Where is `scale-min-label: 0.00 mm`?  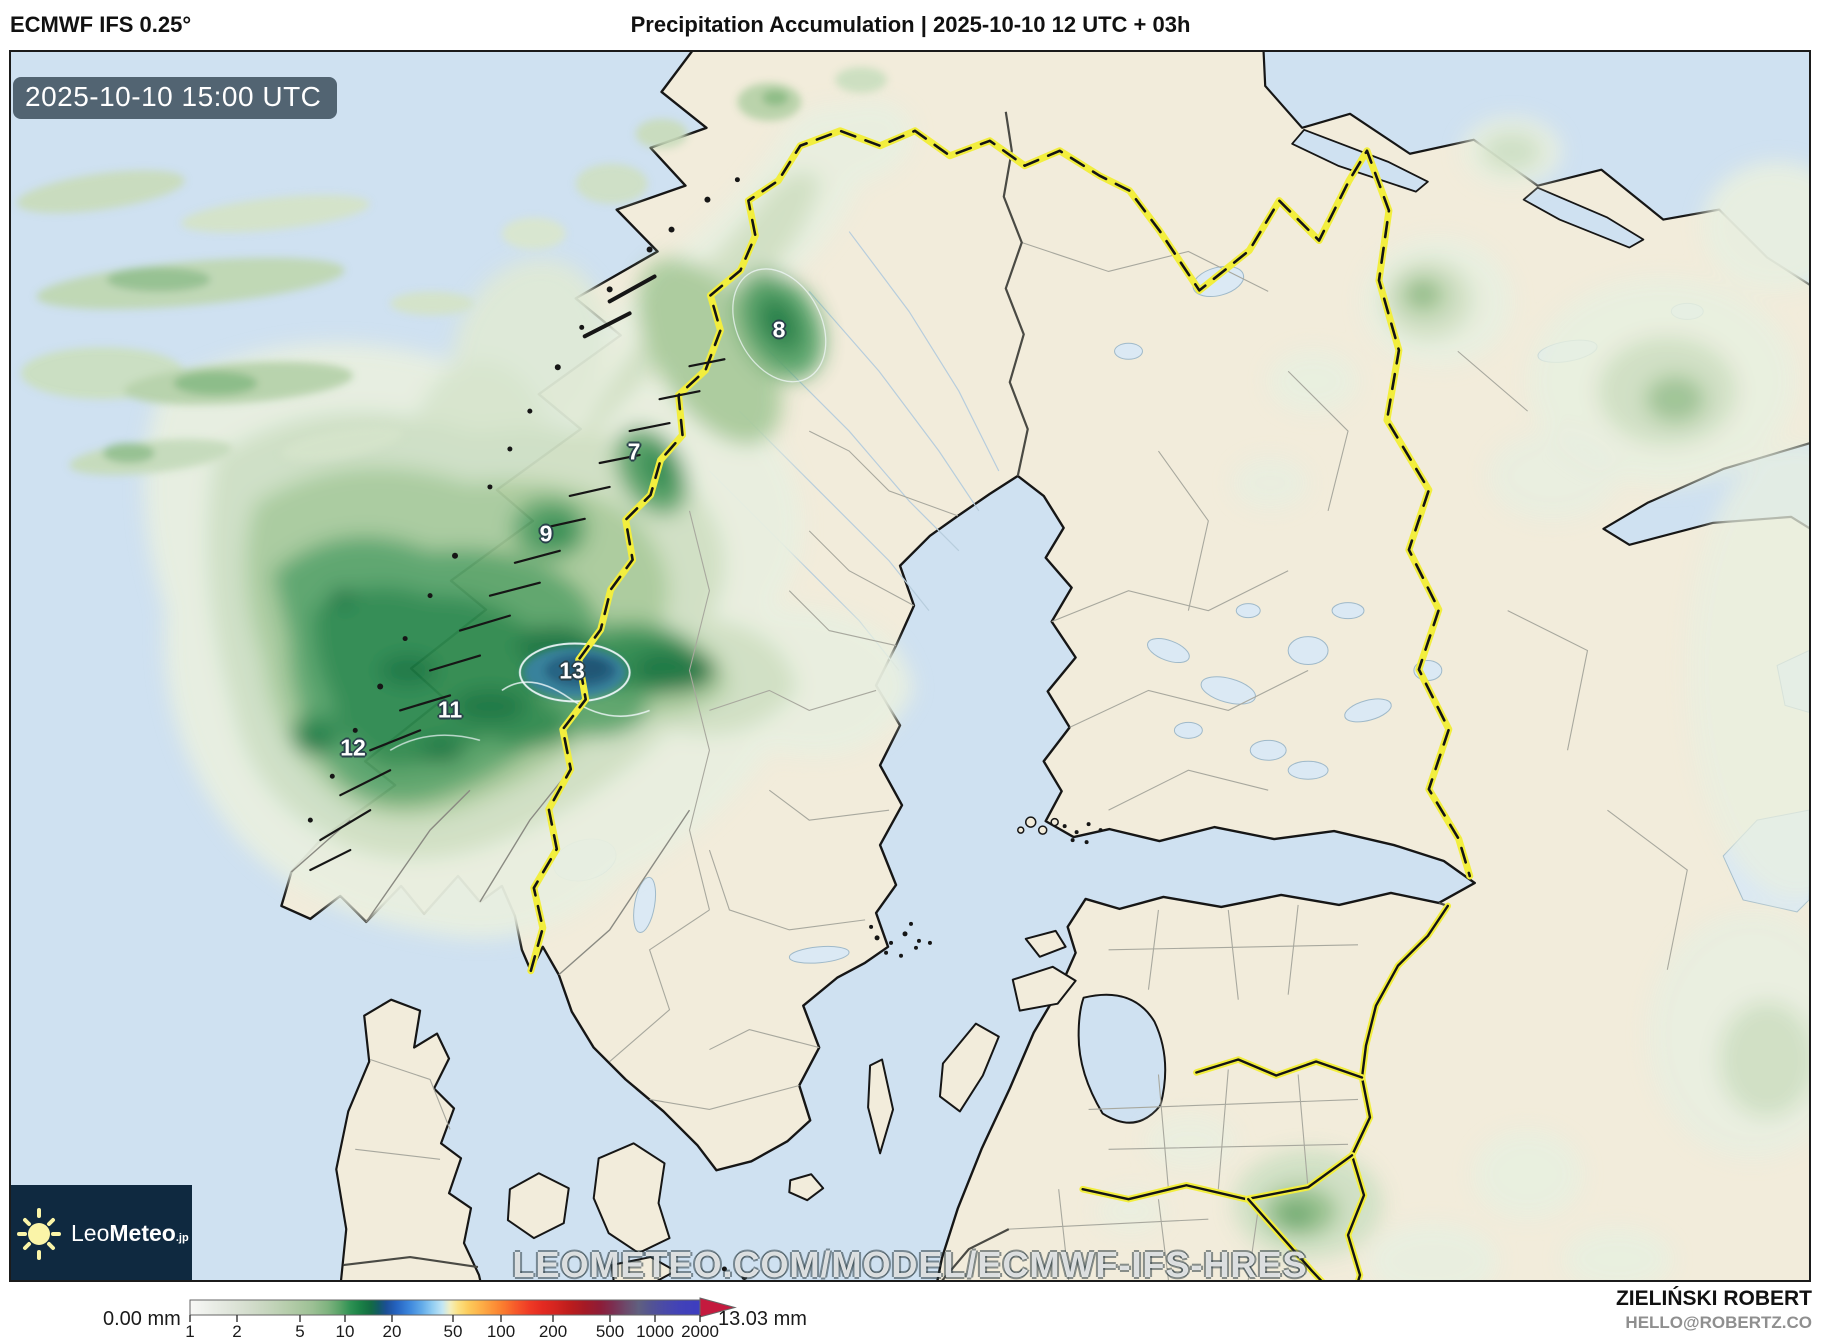
scale-min-label: 0.00 mm is located at coordinates (142, 1319).